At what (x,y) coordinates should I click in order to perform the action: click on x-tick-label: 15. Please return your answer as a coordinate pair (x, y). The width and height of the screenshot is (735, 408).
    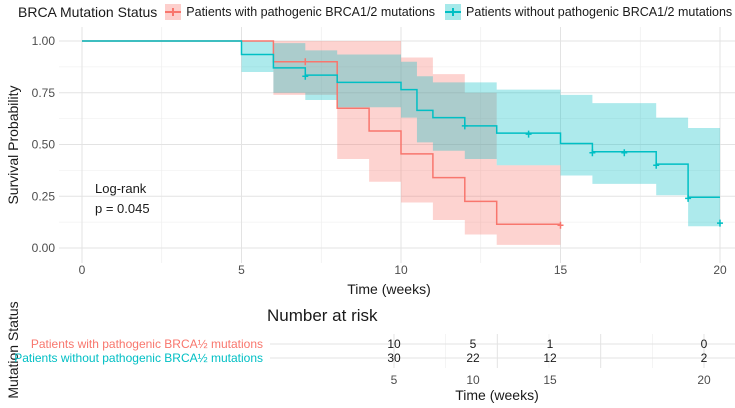
    Looking at the image, I should click on (561, 270).